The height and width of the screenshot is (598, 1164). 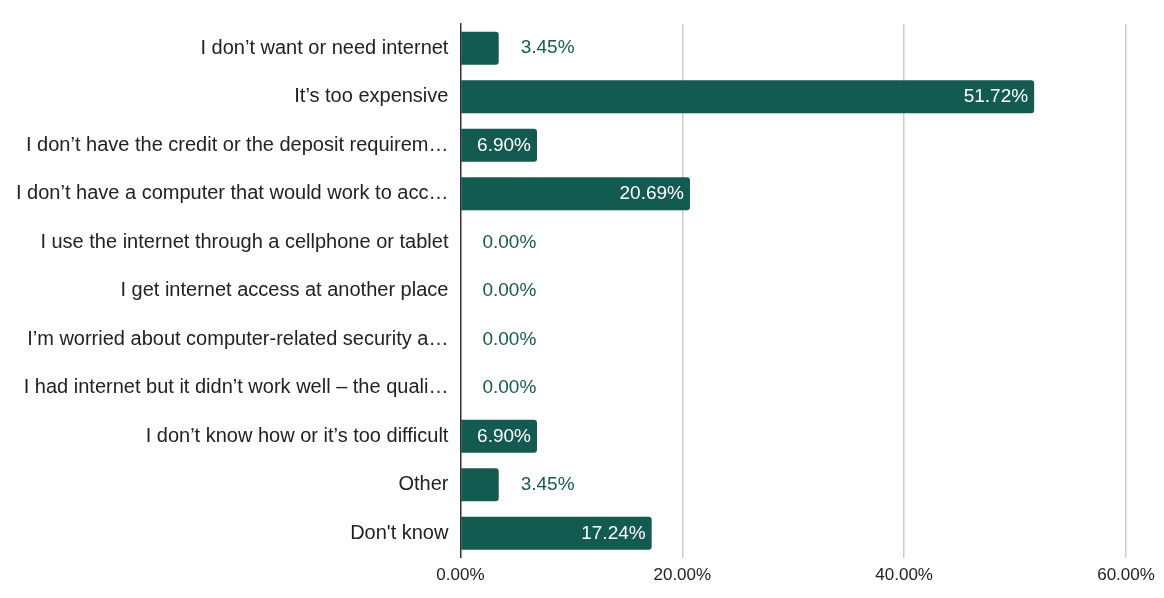 I want to click on x-tick-label: 60.00%, so click(x=1126, y=575).